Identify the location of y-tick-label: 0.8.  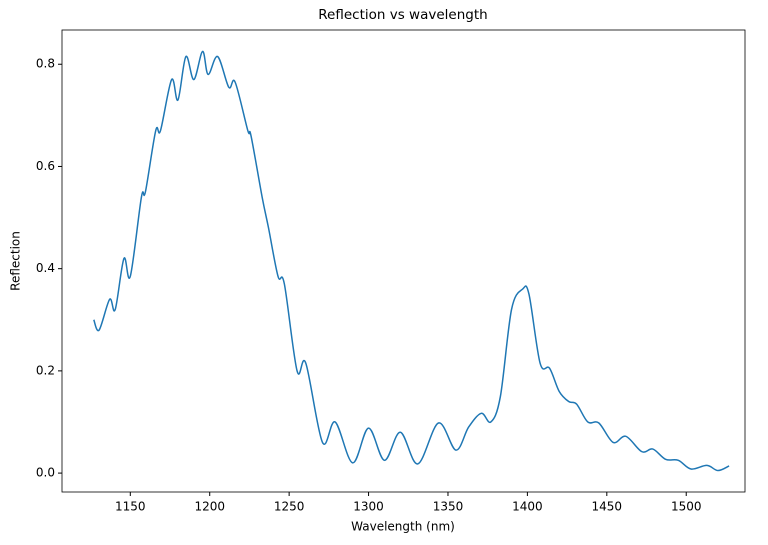
(45, 64).